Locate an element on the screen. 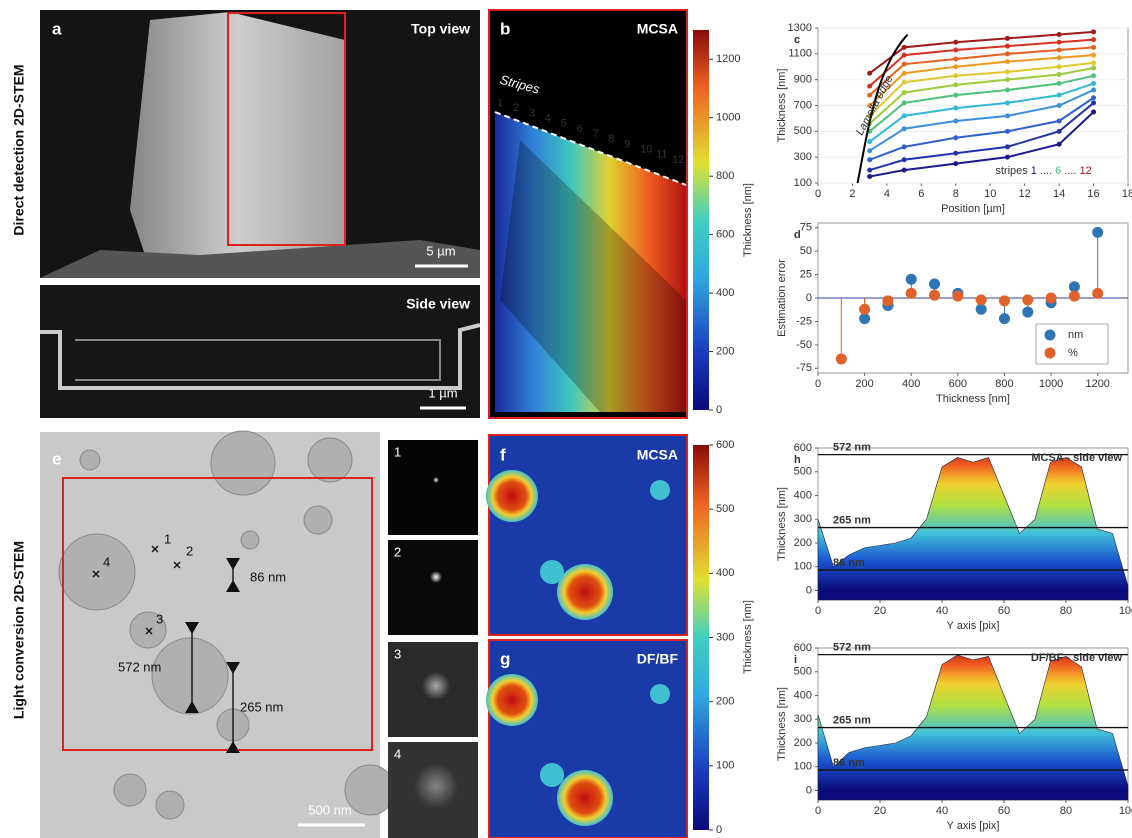 This screenshot has height=838, width=1132. tem-image is located at coordinates (210, 635).